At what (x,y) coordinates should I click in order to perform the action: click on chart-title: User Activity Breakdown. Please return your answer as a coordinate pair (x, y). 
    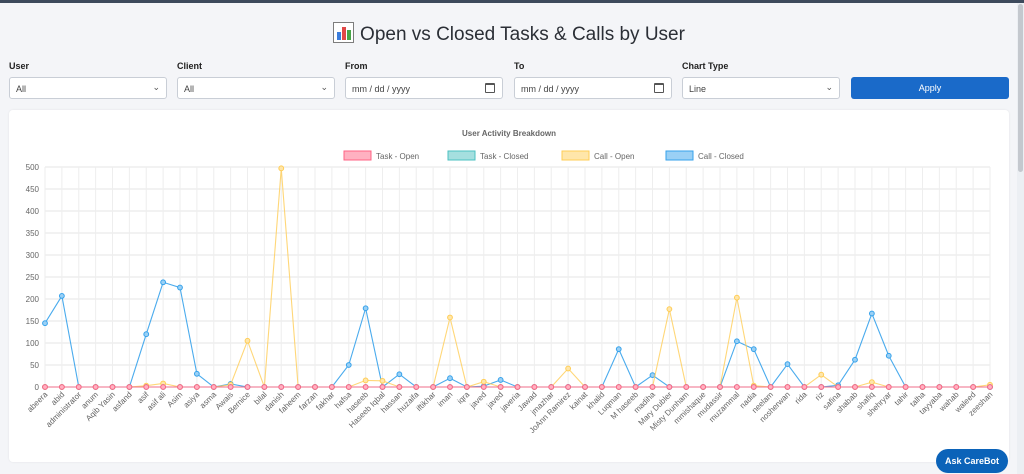
    Looking at the image, I should click on (509, 133).